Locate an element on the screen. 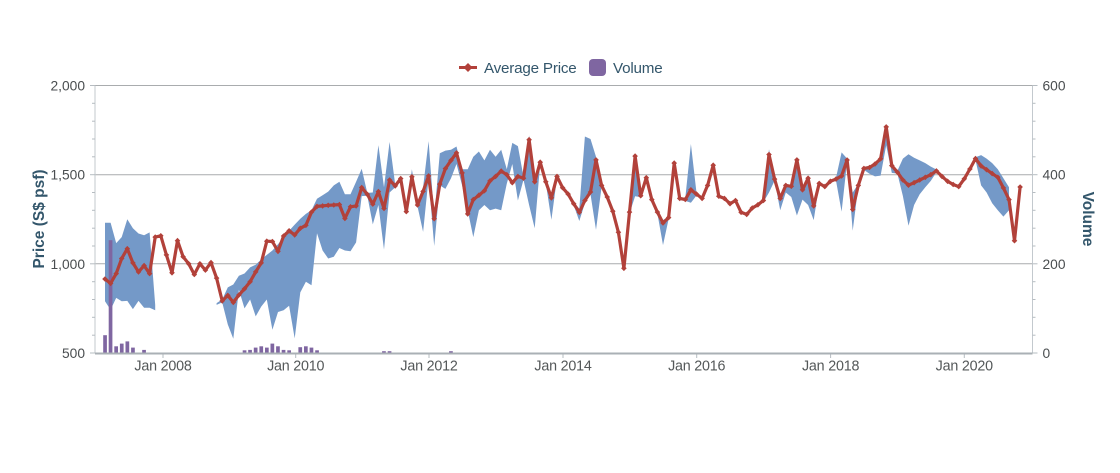 Image resolution: width=1120 pixels, height=473 pixels. svg-text: 1,000 is located at coordinates (67, 264).